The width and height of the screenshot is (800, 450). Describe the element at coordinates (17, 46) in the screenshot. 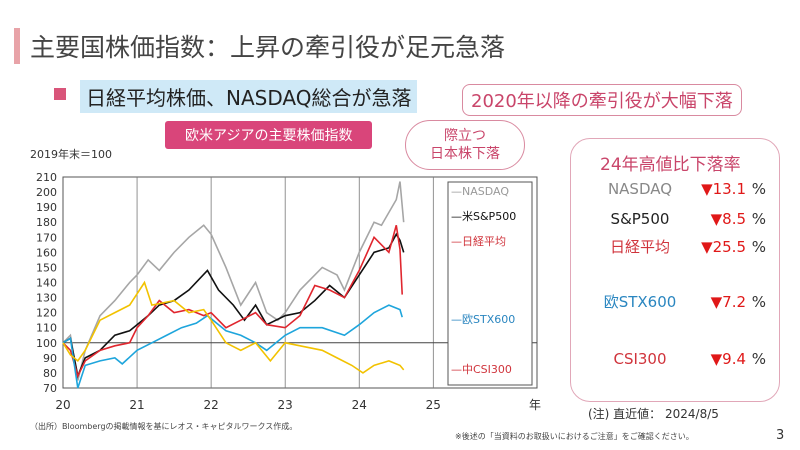

I see `title-accent-bar` at that location.